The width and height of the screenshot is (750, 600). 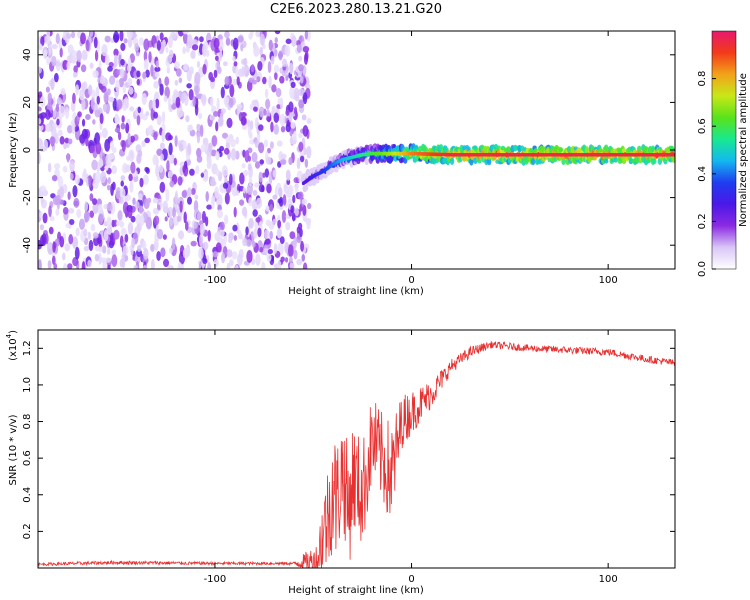 What do you see at coordinates (27, 197) in the screenshot?
I see `y-tick-label: -20` at bounding box center [27, 197].